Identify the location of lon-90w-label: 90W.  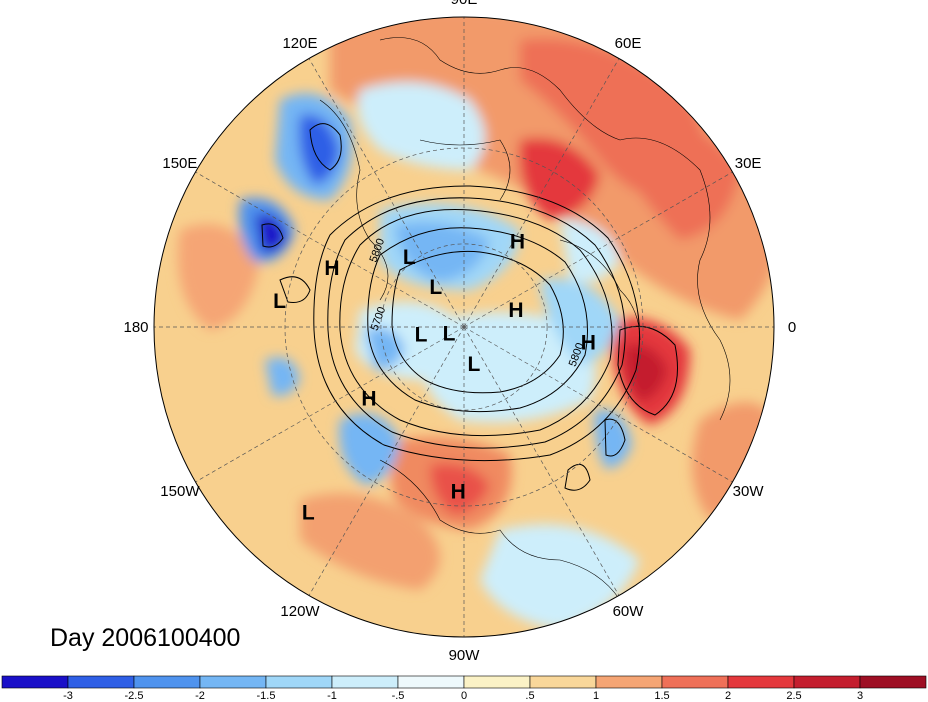
(465, 655).